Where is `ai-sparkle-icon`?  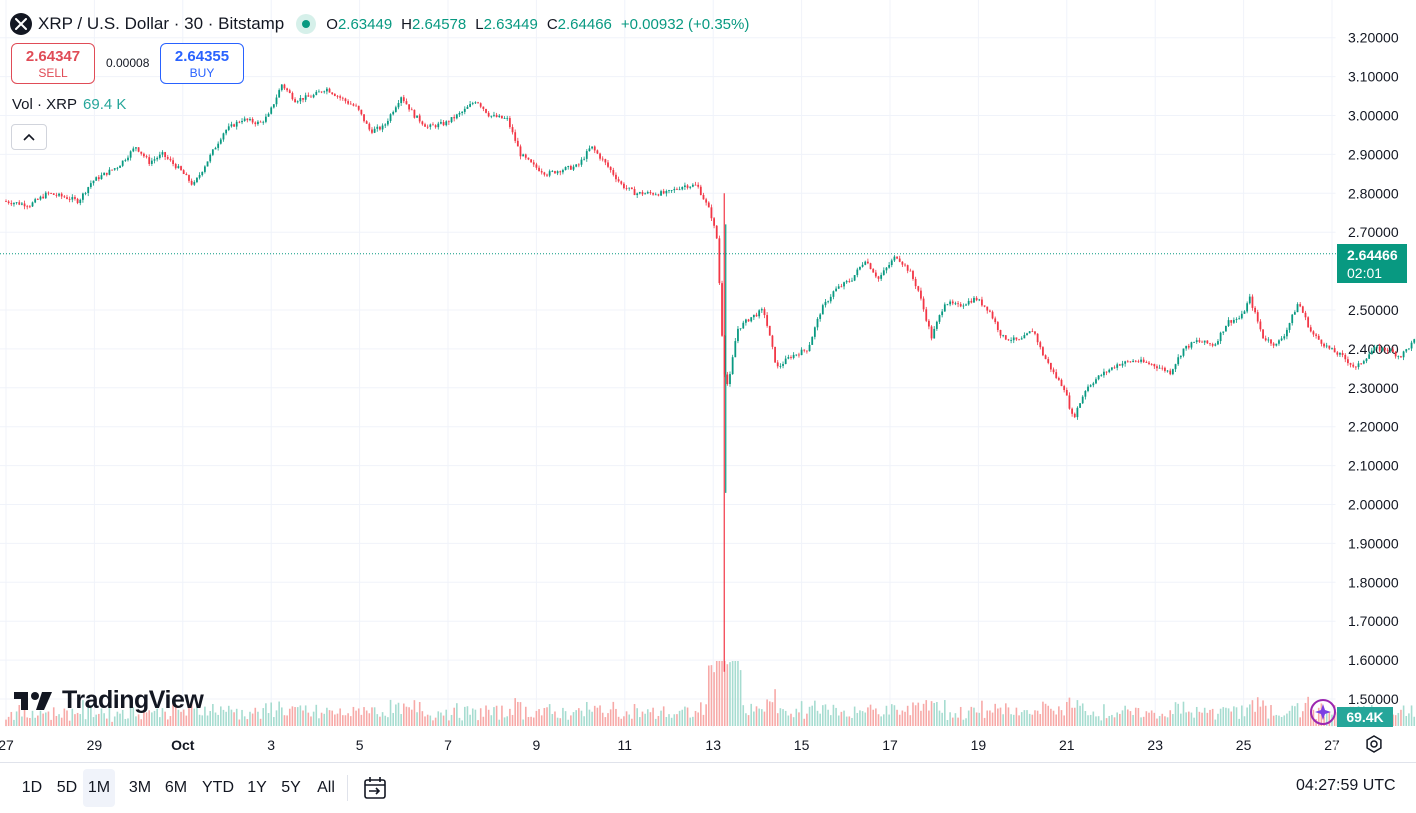 ai-sparkle-icon is located at coordinates (1323, 712).